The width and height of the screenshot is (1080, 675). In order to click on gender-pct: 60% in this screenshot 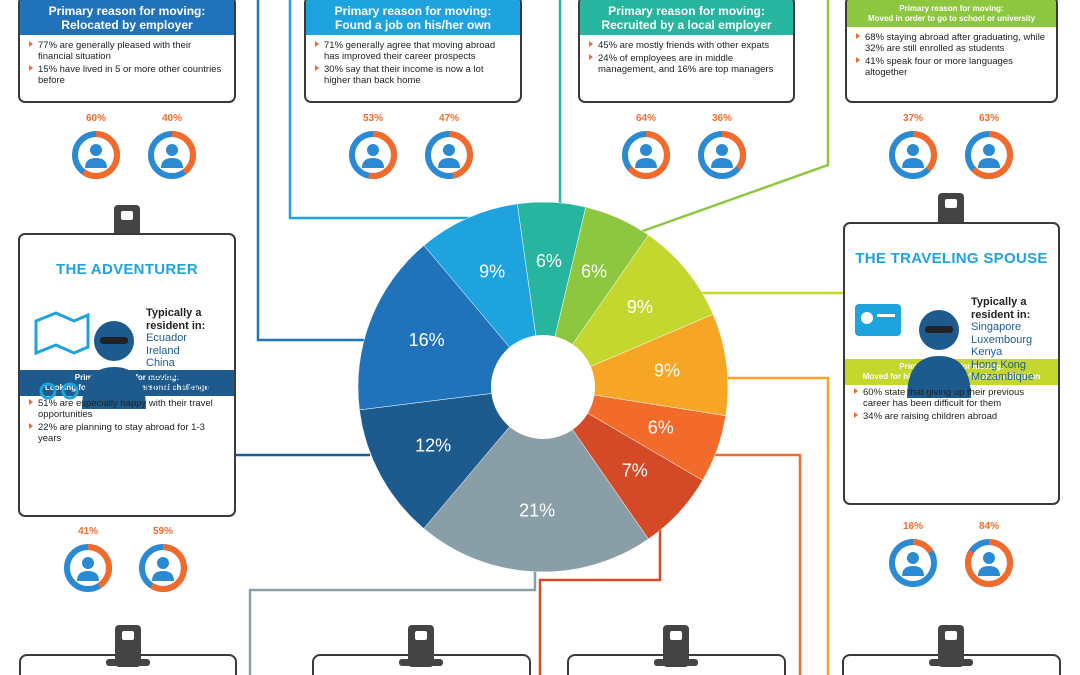, I will do `click(96, 118)`.